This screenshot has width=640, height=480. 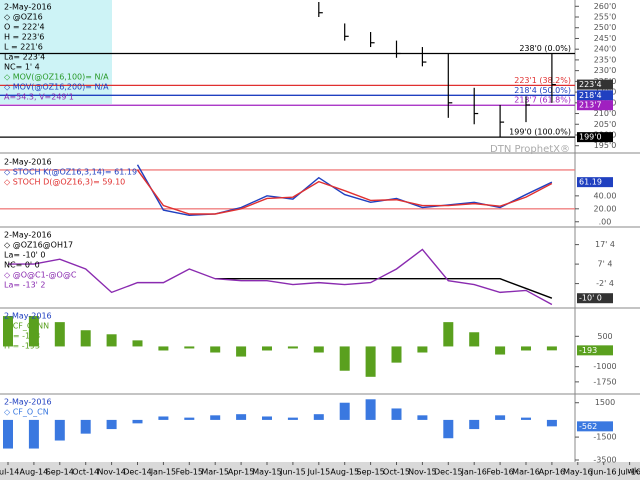 I want to click on y-tick-label: 255'0, so click(x=605, y=17).